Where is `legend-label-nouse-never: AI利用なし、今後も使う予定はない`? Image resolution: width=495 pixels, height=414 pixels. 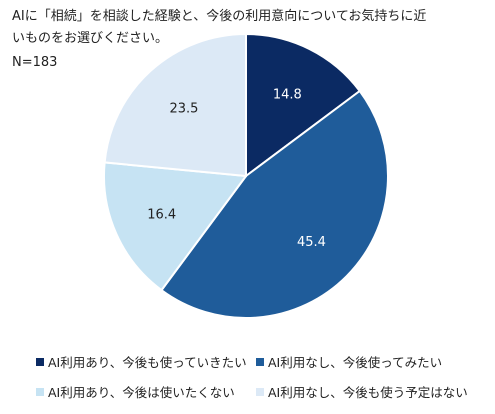 legend-label-nouse-never: AI利用なし、今後も使う予定はない is located at coordinates (368, 392).